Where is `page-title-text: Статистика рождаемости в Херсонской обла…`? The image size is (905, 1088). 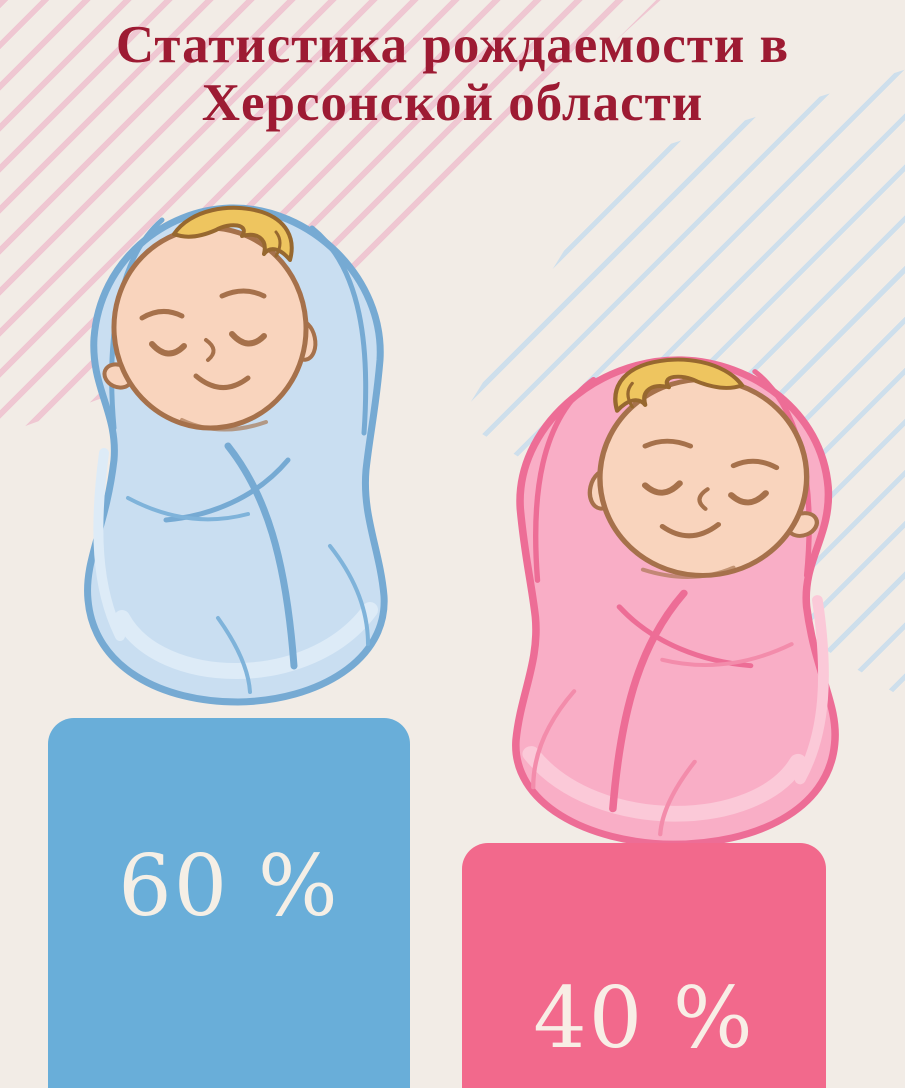
page-title-text: Статистика рождаемости в Херсонской обла… is located at coordinates (452, 74).